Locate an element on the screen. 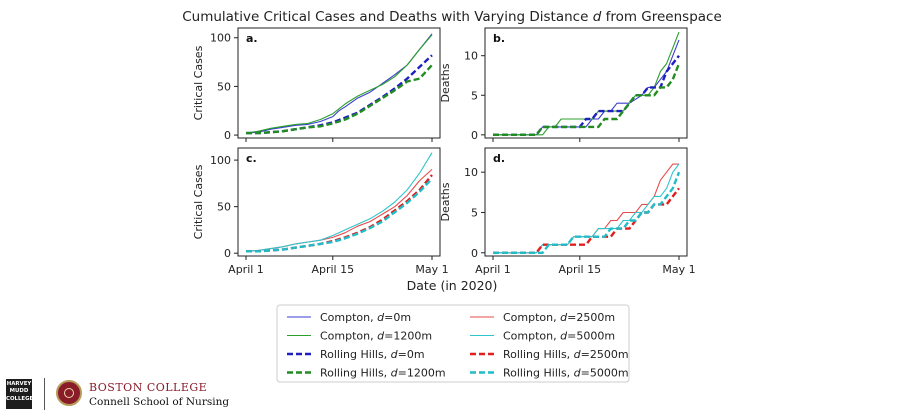  figure-title-var: d is located at coordinates (597, 17).